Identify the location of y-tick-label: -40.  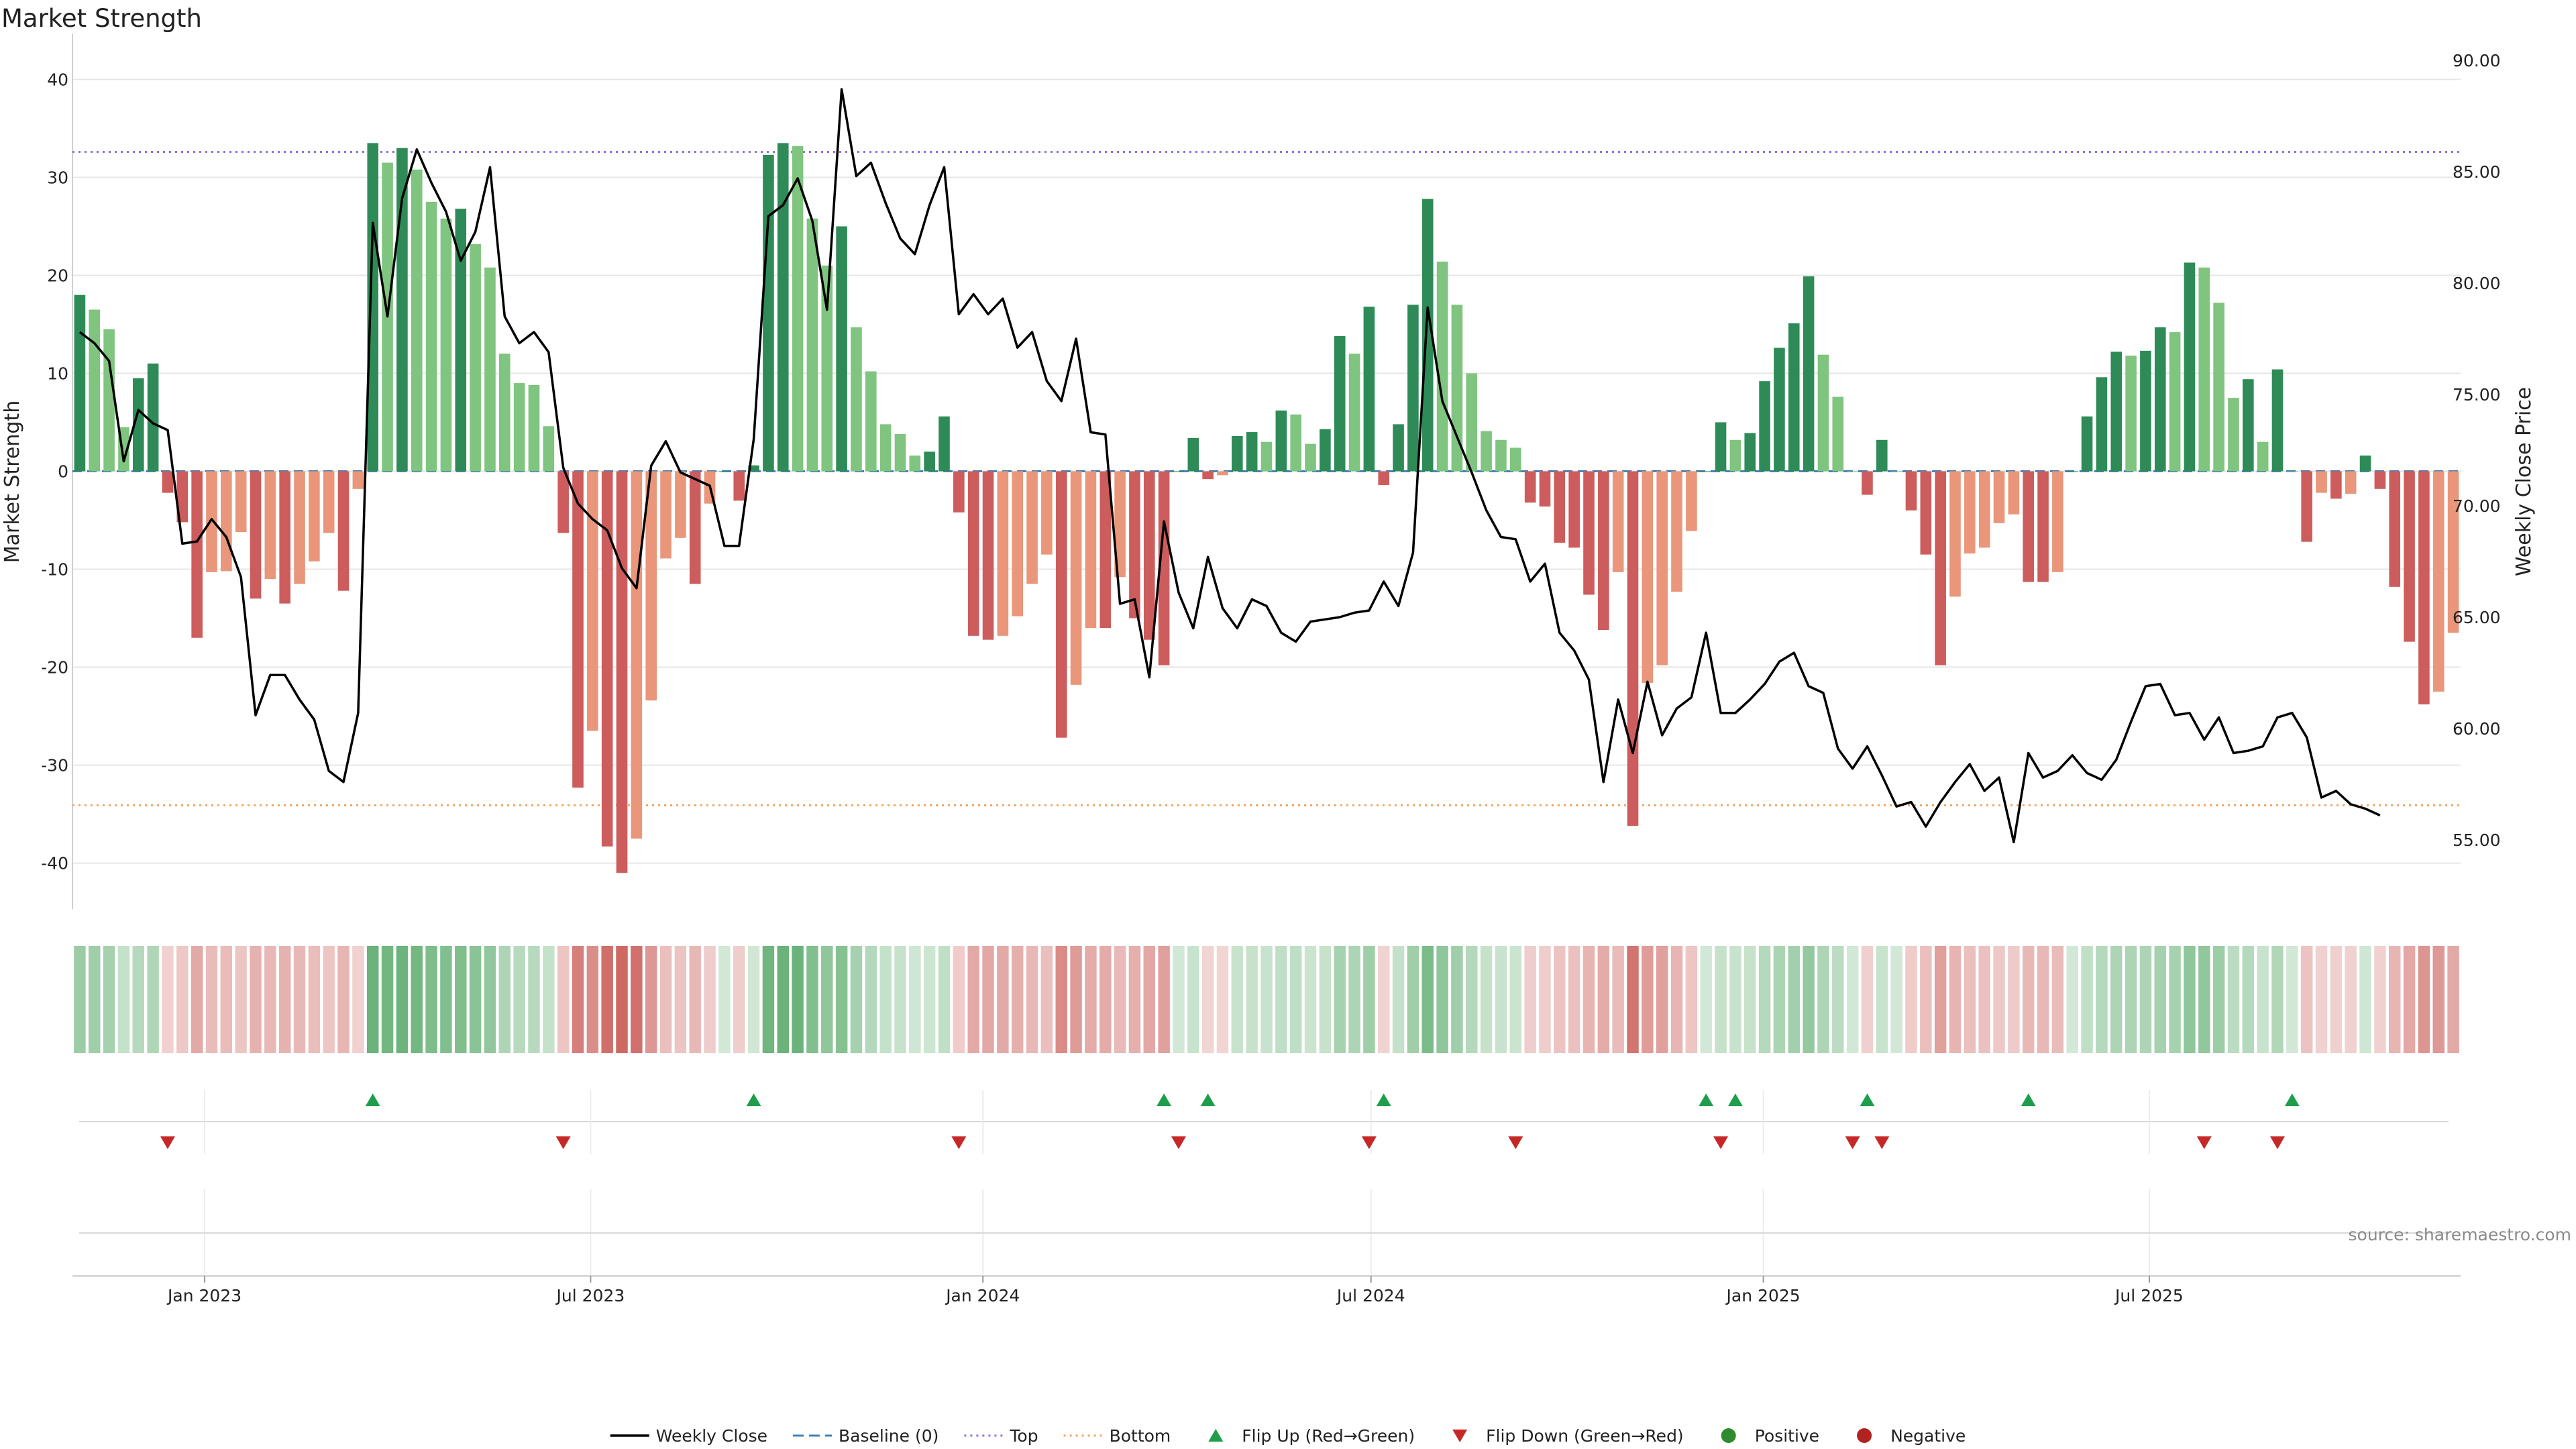
(54, 863).